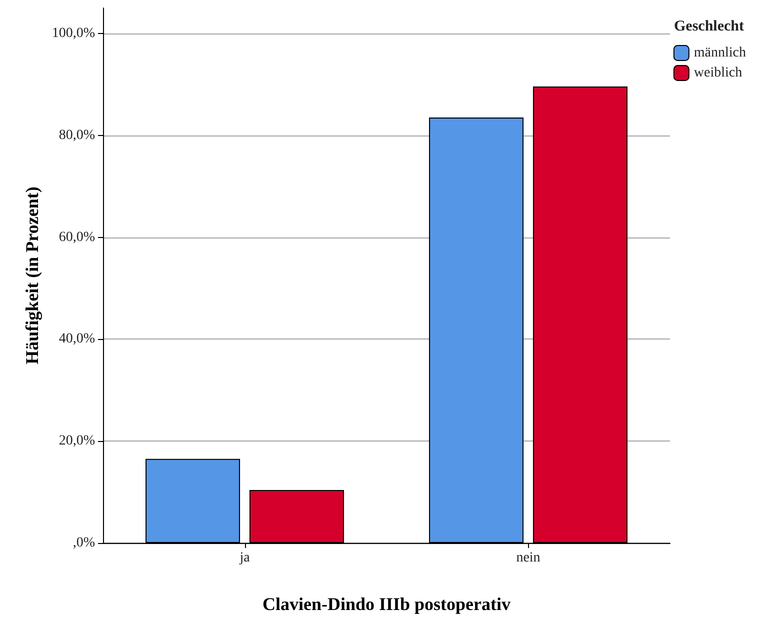  What do you see at coordinates (77, 237) in the screenshot?
I see `y-tick-label: 60,0%` at bounding box center [77, 237].